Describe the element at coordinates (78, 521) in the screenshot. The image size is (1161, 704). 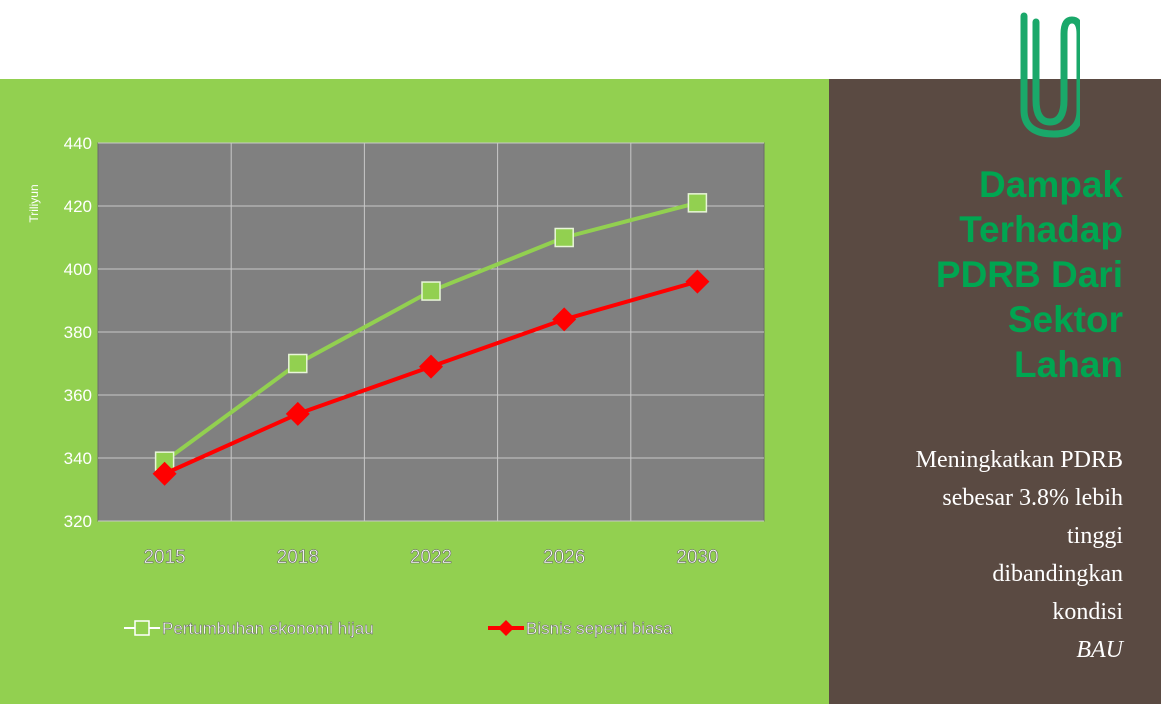
I see `y-tick-label: 320` at that location.